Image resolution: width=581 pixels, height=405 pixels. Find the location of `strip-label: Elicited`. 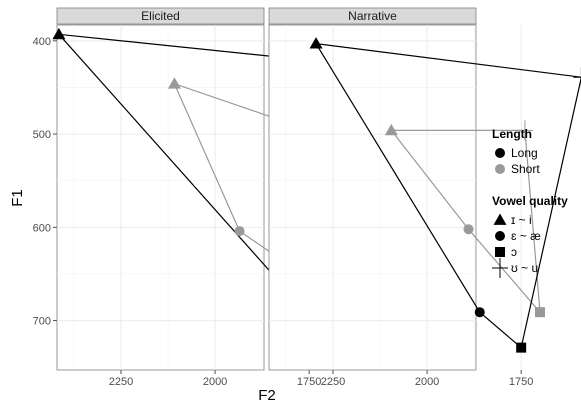

strip-label: Elicited is located at coordinates (160, 16).